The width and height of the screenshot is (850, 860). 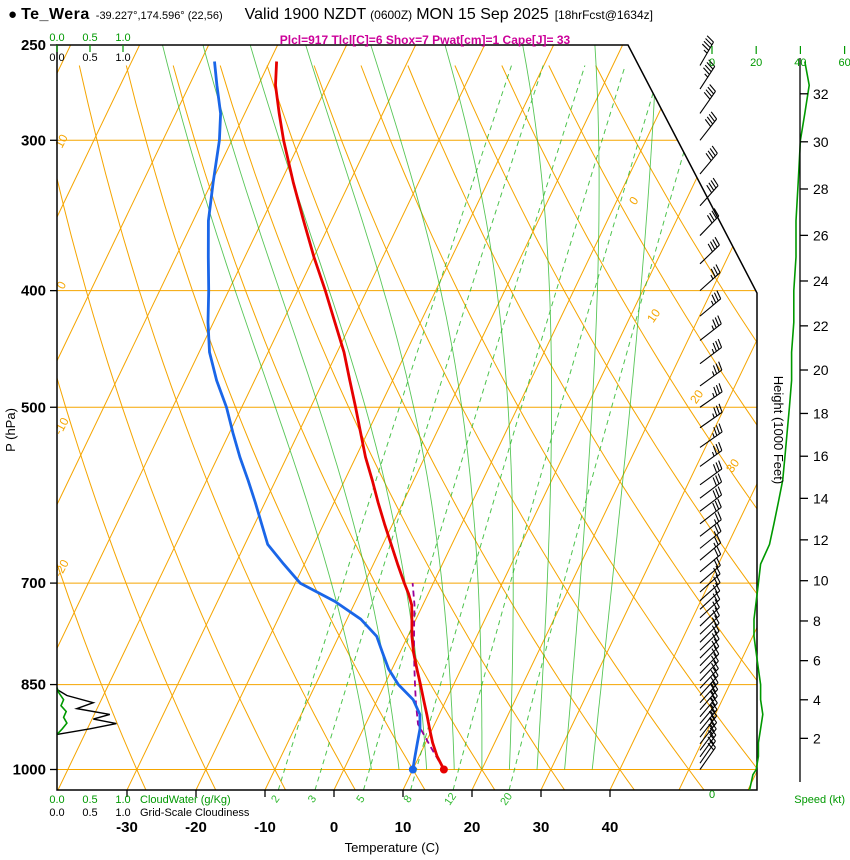 What do you see at coordinates (778, 430) in the screenshot?
I see `height-axis-title: Height (1000 Feet)` at bounding box center [778, 430].